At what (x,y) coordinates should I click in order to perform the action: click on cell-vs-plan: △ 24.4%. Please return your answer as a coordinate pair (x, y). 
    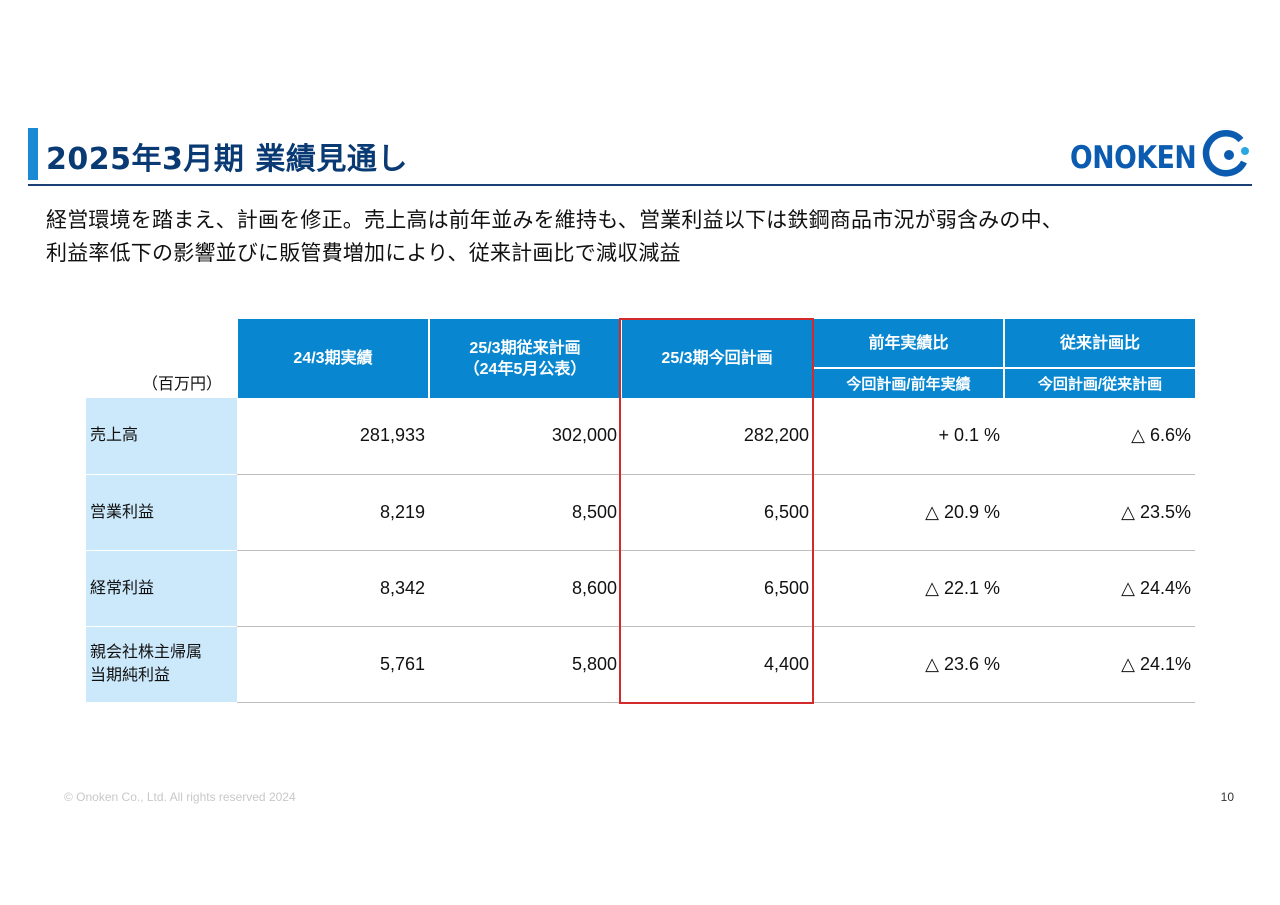
    Looking at the image, I should click on (1099, 588).